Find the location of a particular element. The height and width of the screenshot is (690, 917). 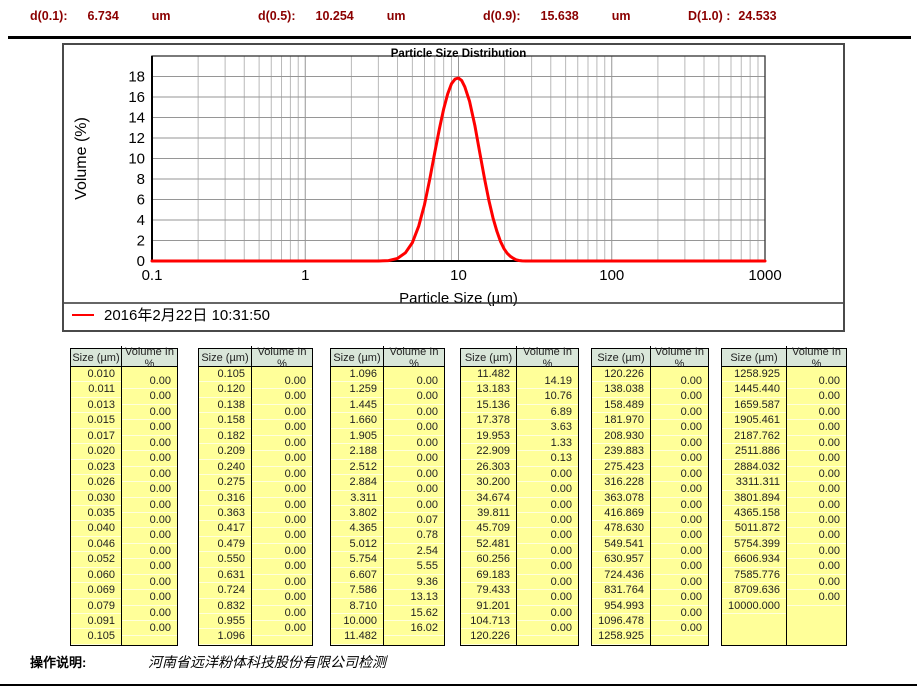

volume-cell: 16.02 is located at coordinates (414, 629).